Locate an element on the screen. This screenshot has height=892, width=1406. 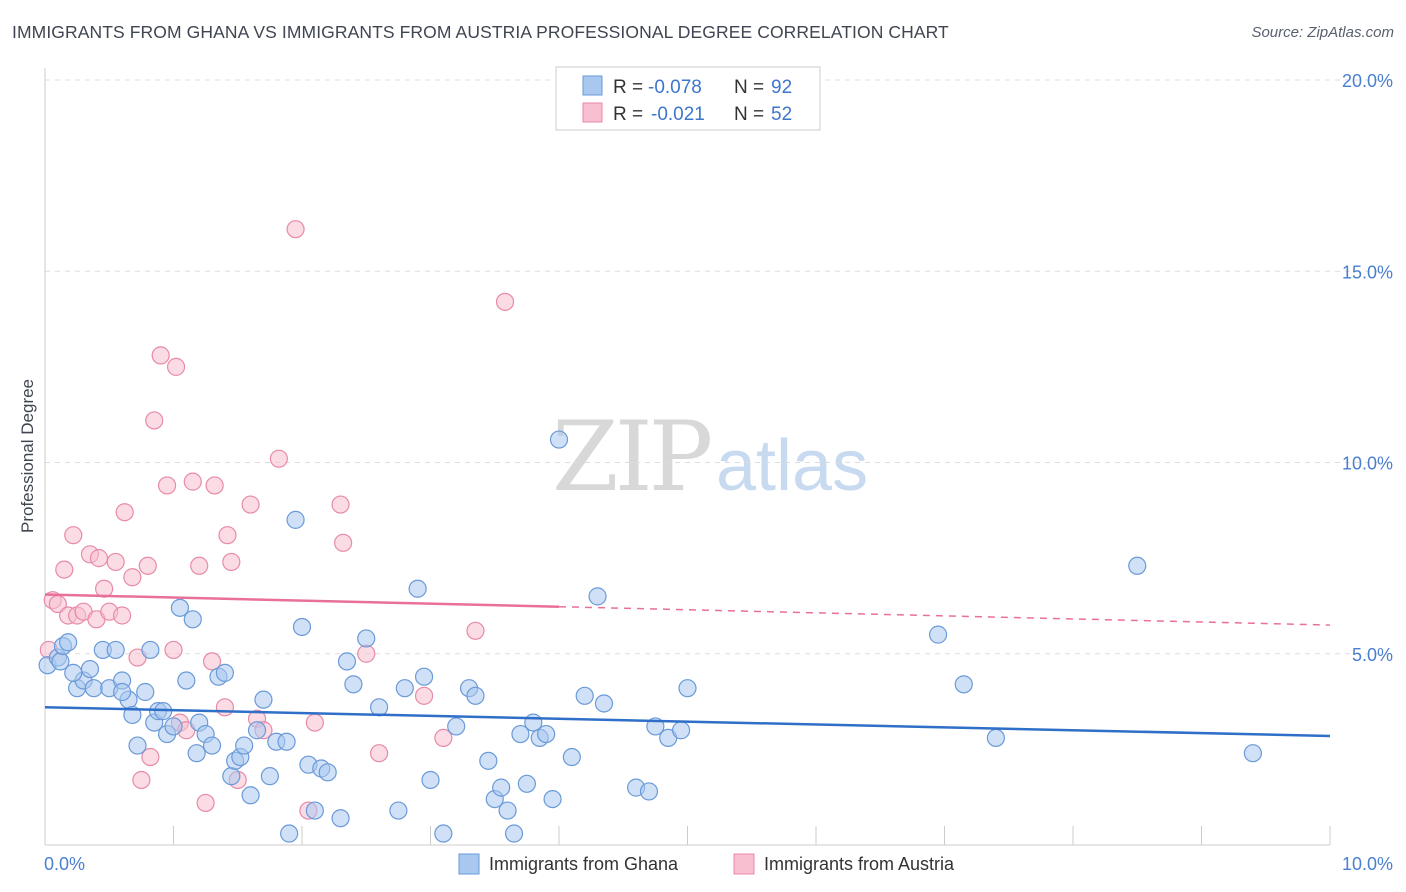
legend-n-value-austria: 52 is located at coordinates (781, 114).